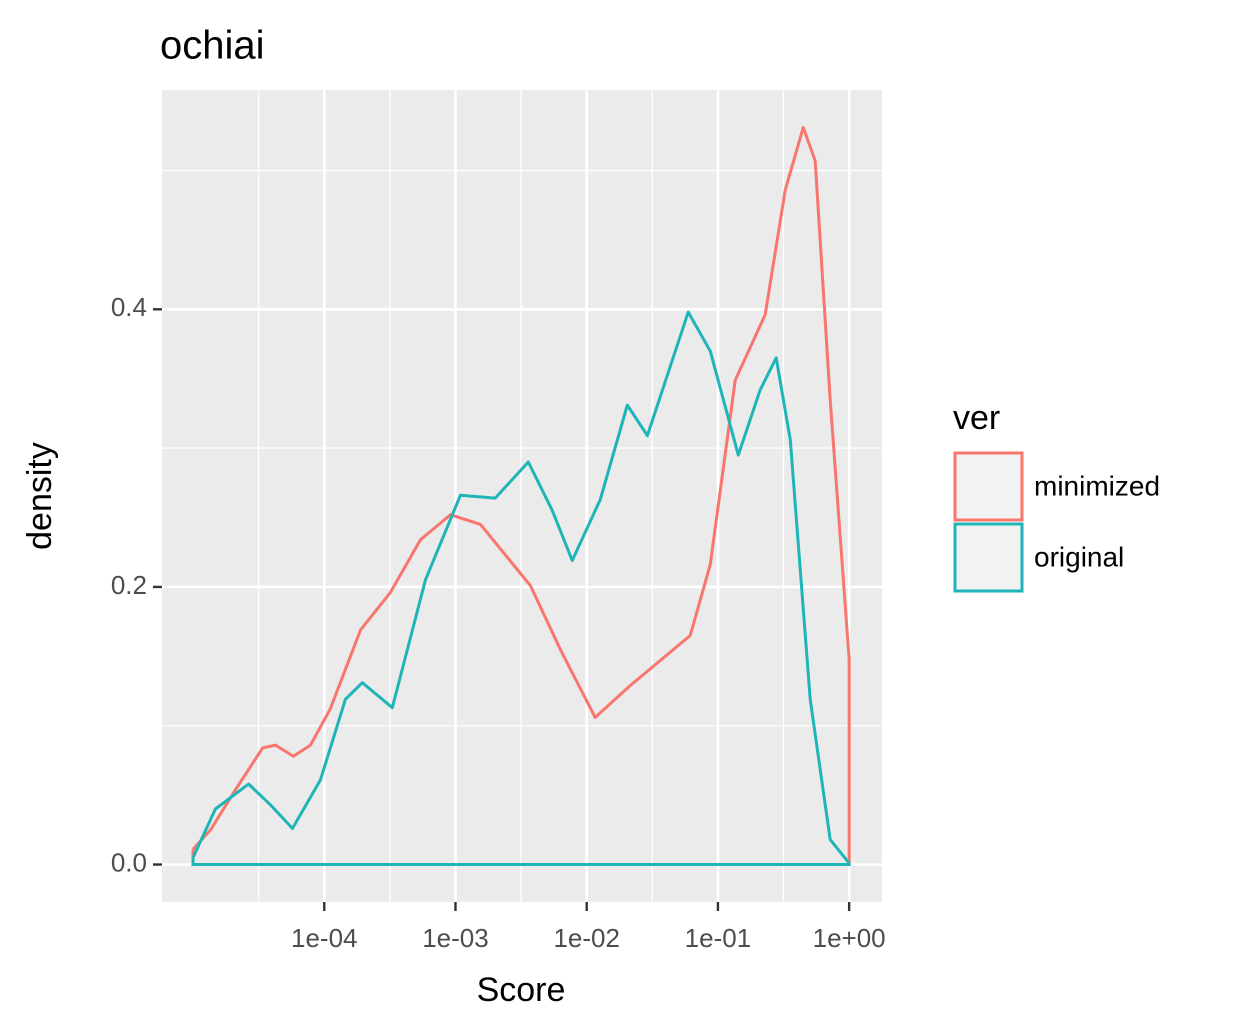  Describe the element at coordinates (212, 46) in the screenshot. I see `chart-title: ochiai` at that location.